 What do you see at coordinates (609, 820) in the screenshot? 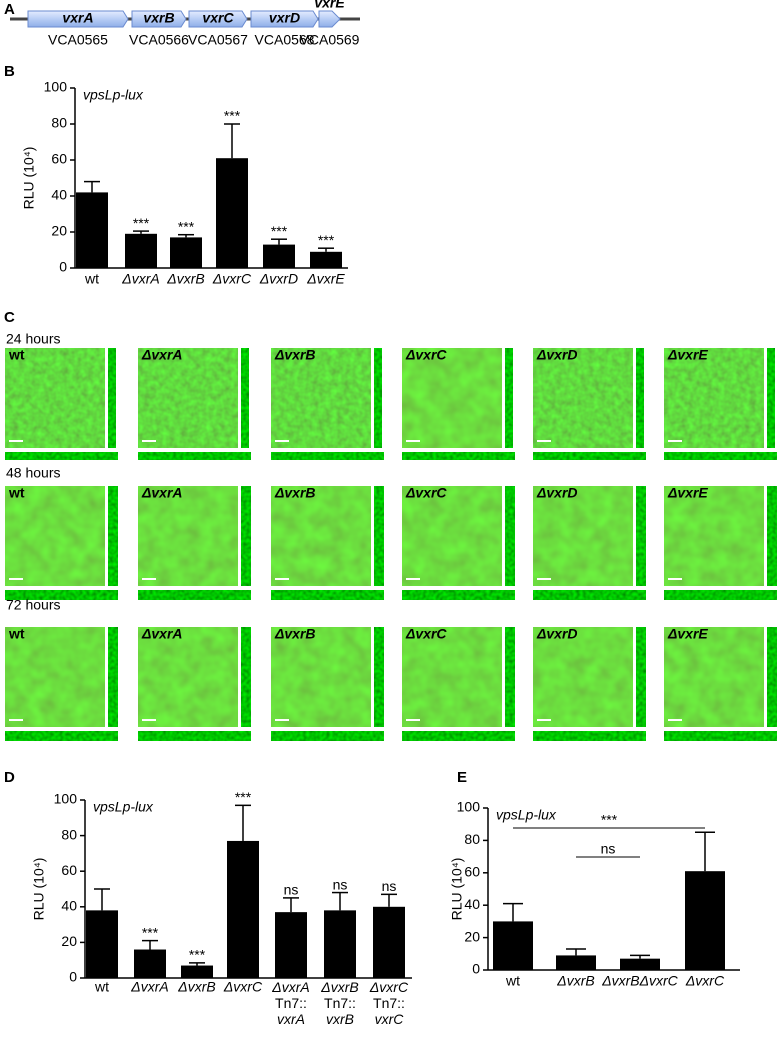
I see `bracket-label: ***` at bounding box center [609, 820].